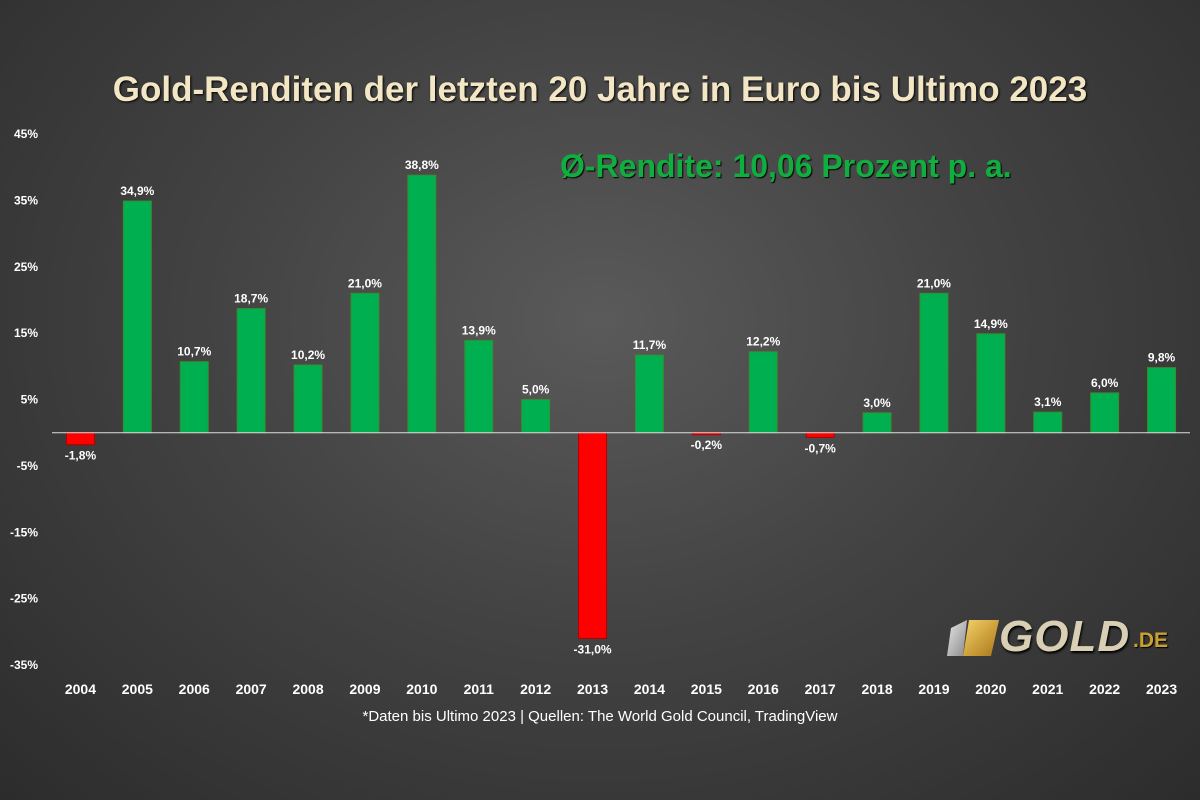 The image size is (1200, 800). Describe the element at coordinates (24, 599) in the screenshot. I see `y-tick-label: -25%` at that location.